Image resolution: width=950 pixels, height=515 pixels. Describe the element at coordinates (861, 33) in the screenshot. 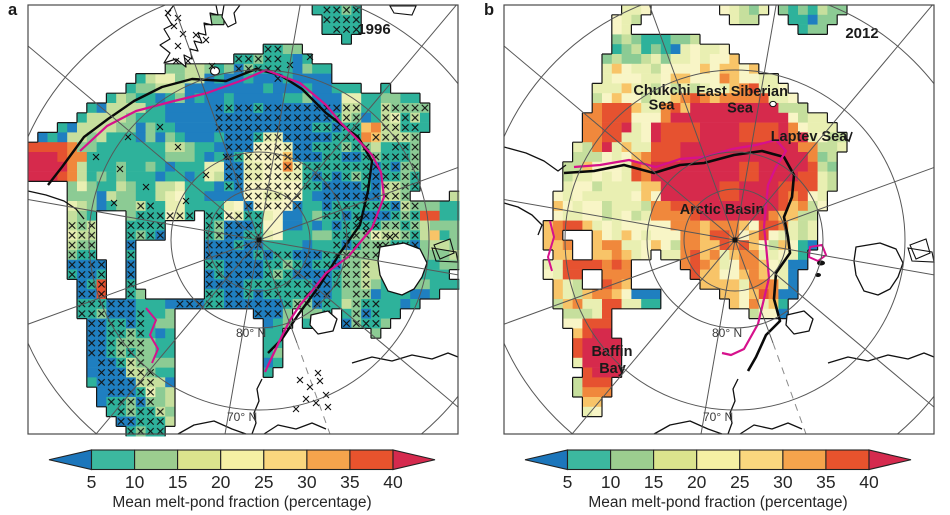

I see `svg-text: 2012` at that location.